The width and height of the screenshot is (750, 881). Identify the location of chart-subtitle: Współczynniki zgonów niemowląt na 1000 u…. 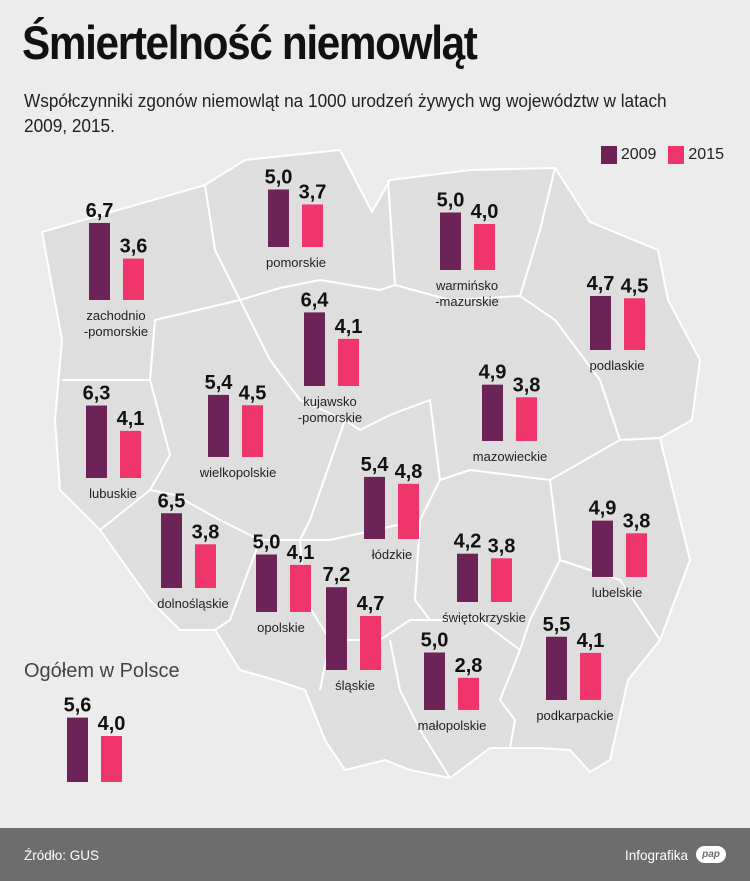
(345, 113).